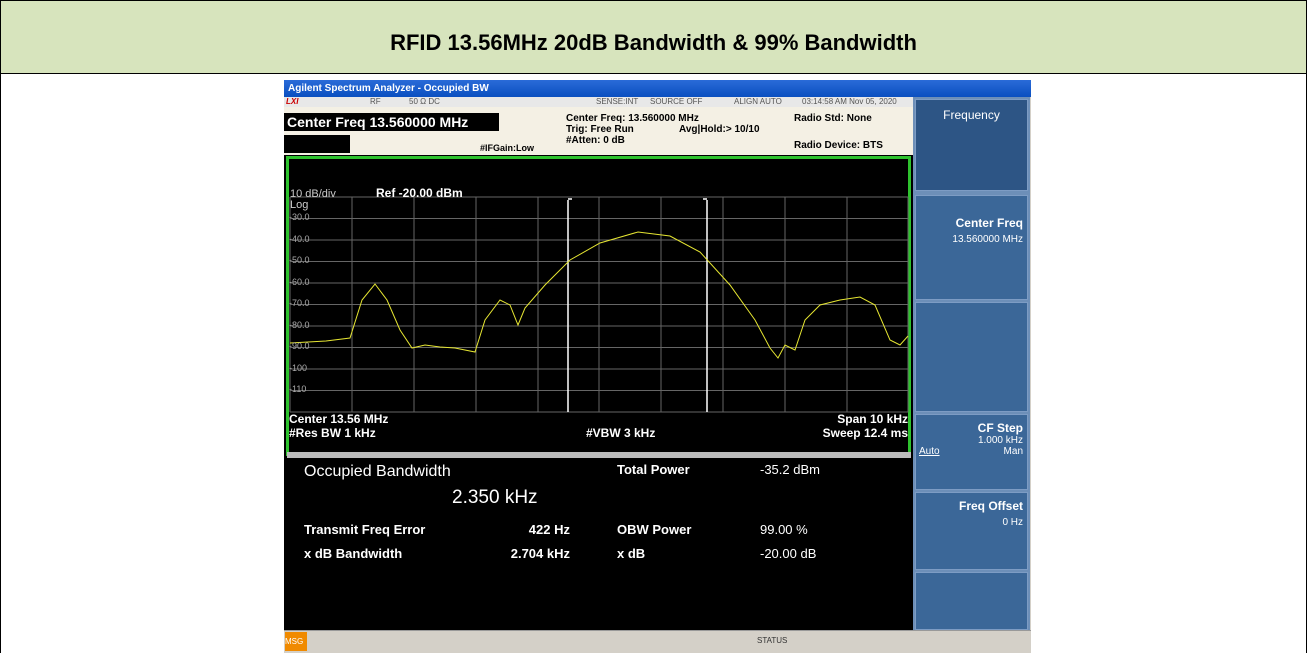 This screenshot has width=1307, height=653. I want to click on radio-device: Radio Device: BTS, so click(838, 145).